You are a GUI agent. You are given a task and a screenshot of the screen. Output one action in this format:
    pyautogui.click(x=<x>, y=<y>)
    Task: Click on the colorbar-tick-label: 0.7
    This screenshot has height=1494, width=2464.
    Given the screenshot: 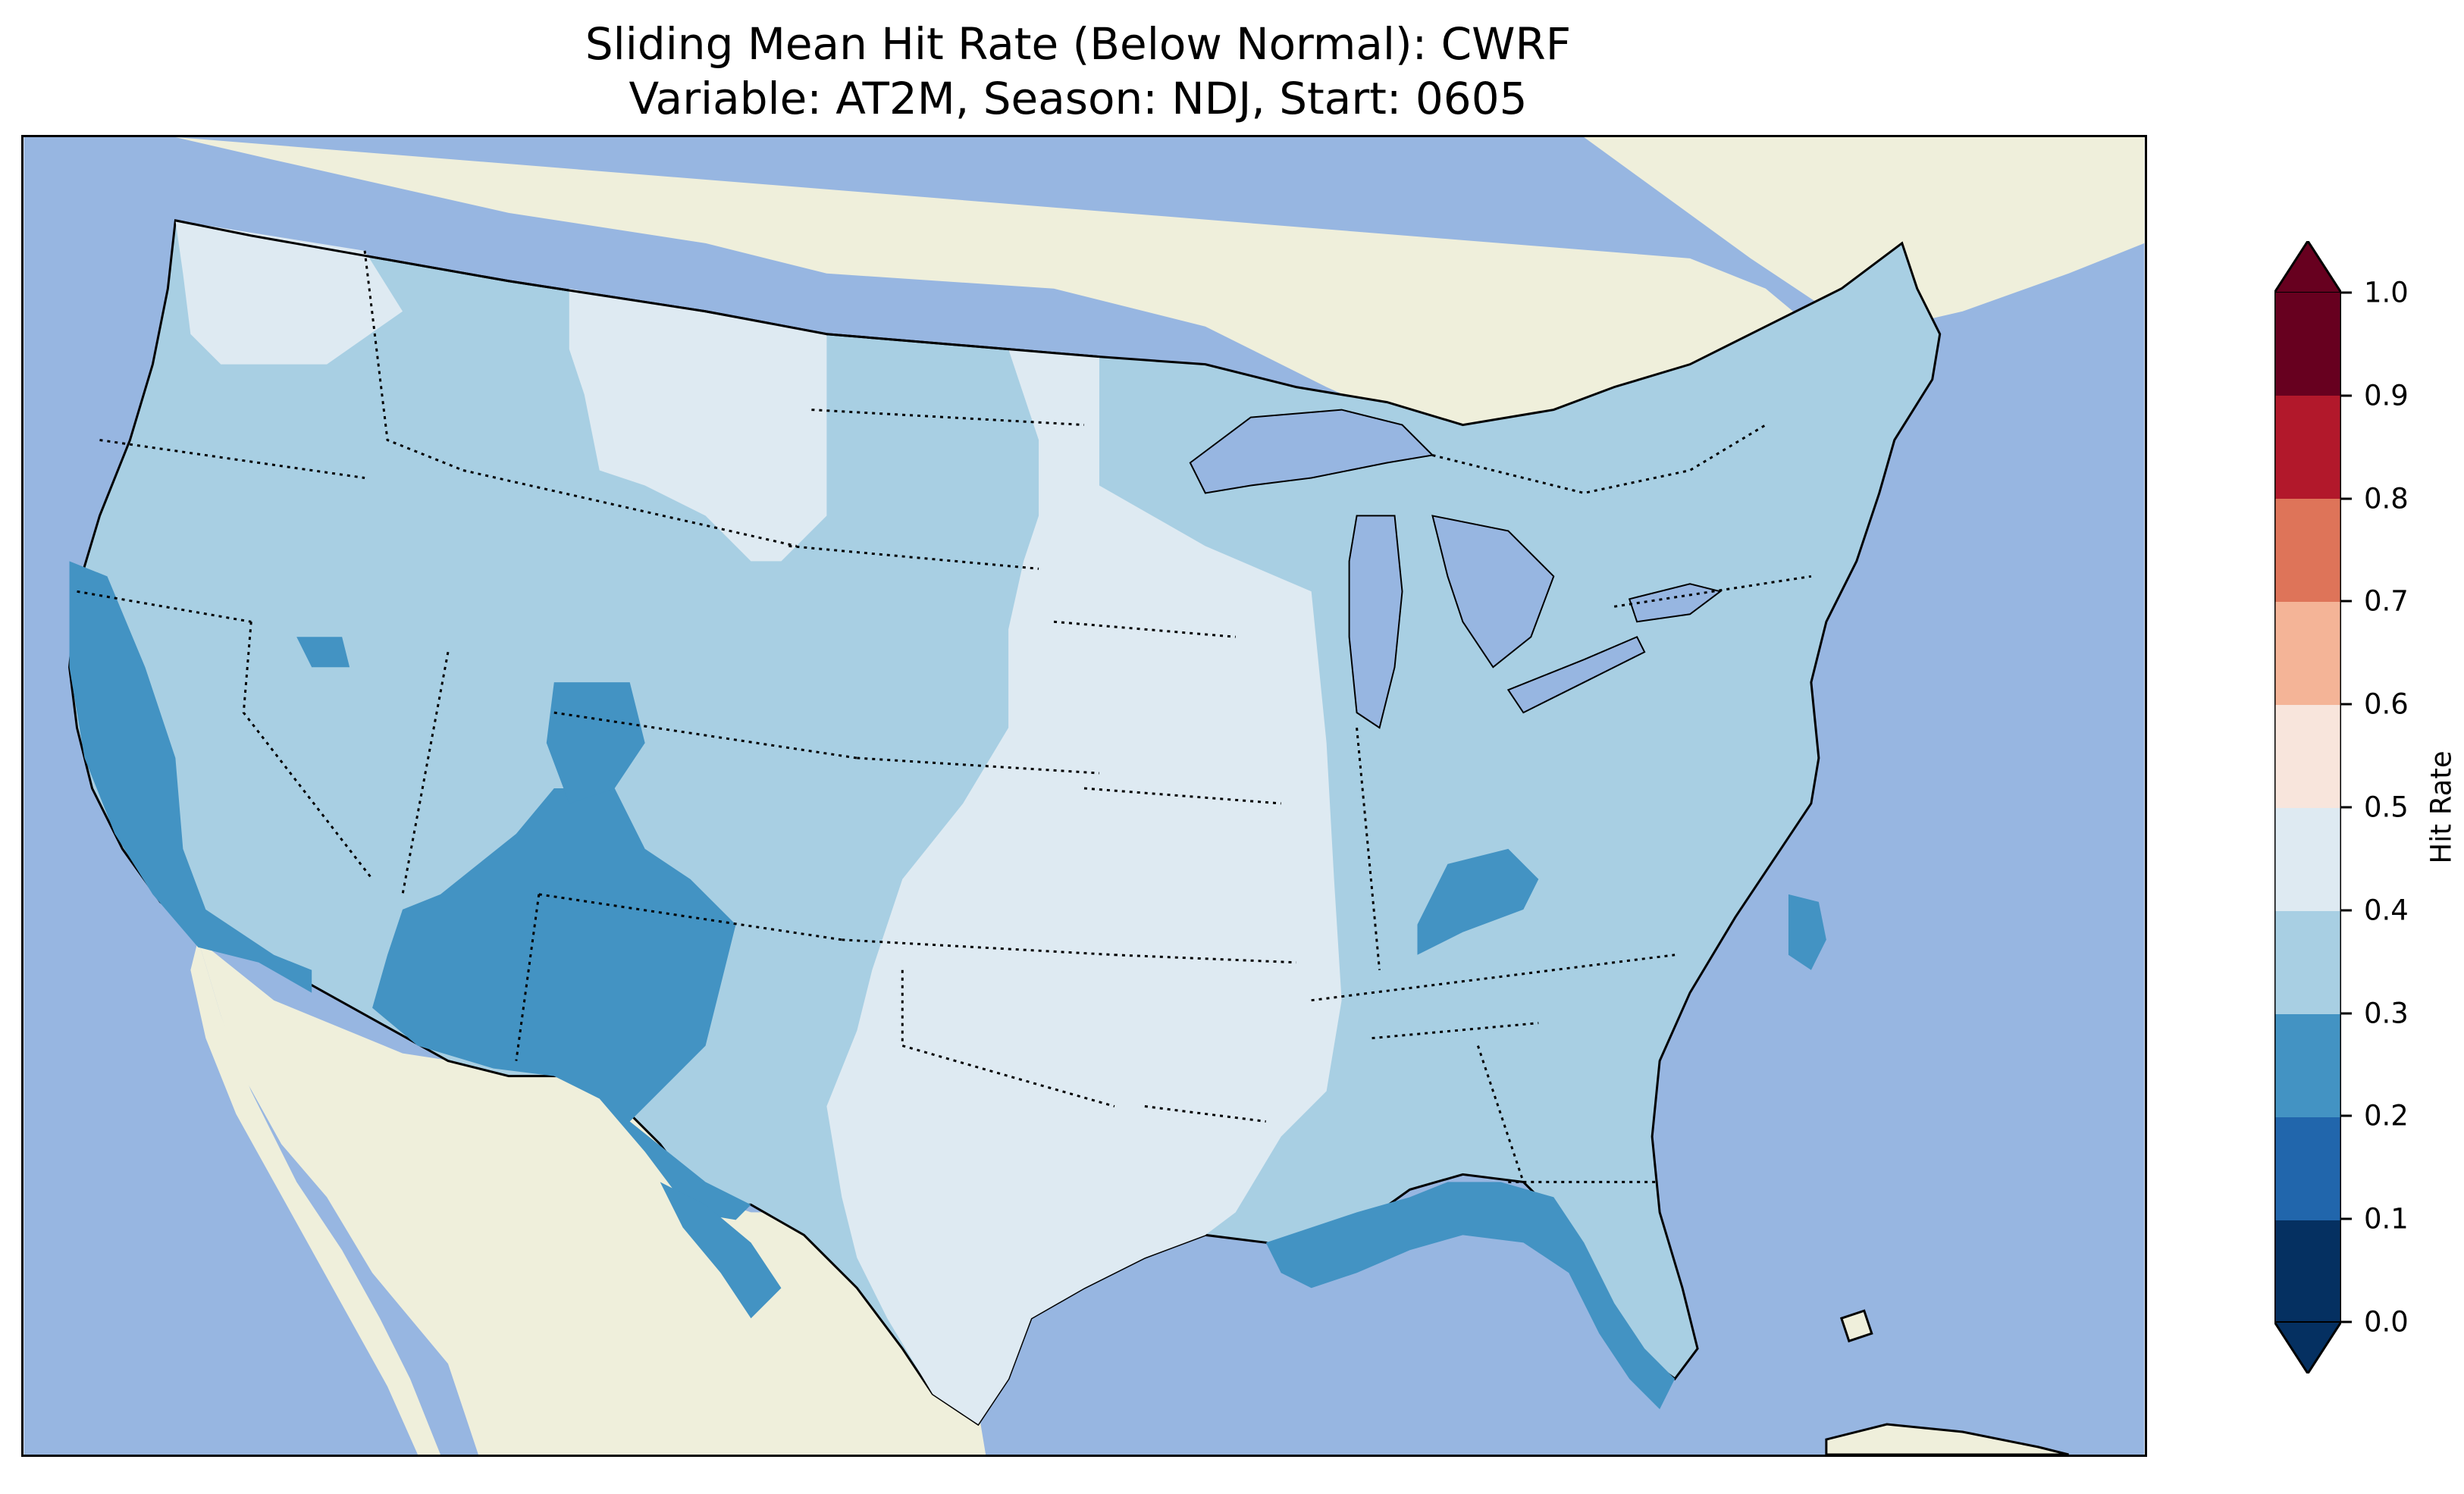 What is the action you would take?
    pyautogui.click(x=2387, y=601)
    